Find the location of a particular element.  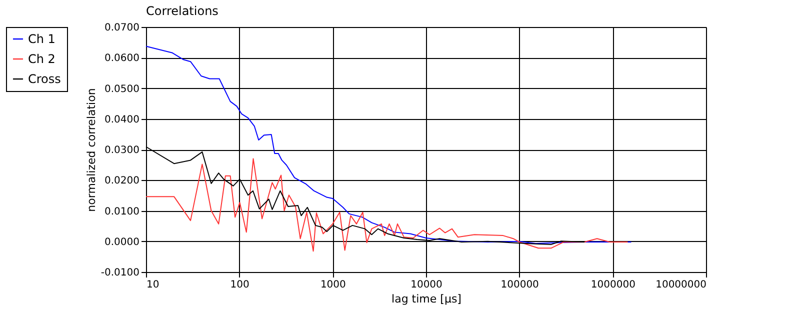

y-tick-label: 0.0100 is located at coordinates (122, 212).